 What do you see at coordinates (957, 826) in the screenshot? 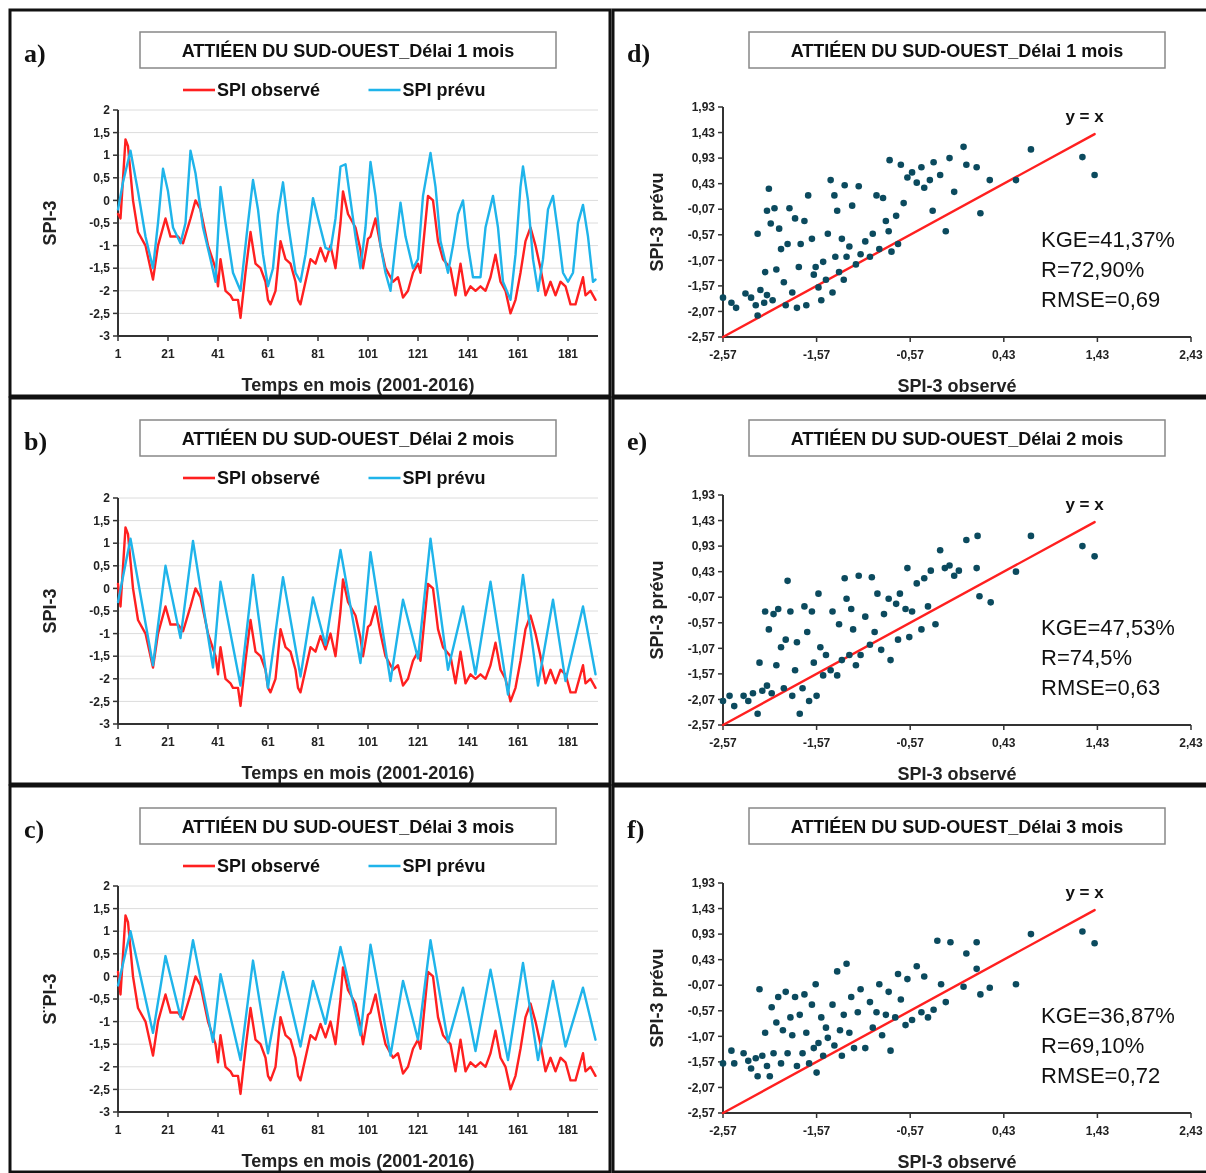
I see `chart-title: ATTIÉEN DU SUD-OUEST_Délai 3 mois` at bounding box center [957, 826].